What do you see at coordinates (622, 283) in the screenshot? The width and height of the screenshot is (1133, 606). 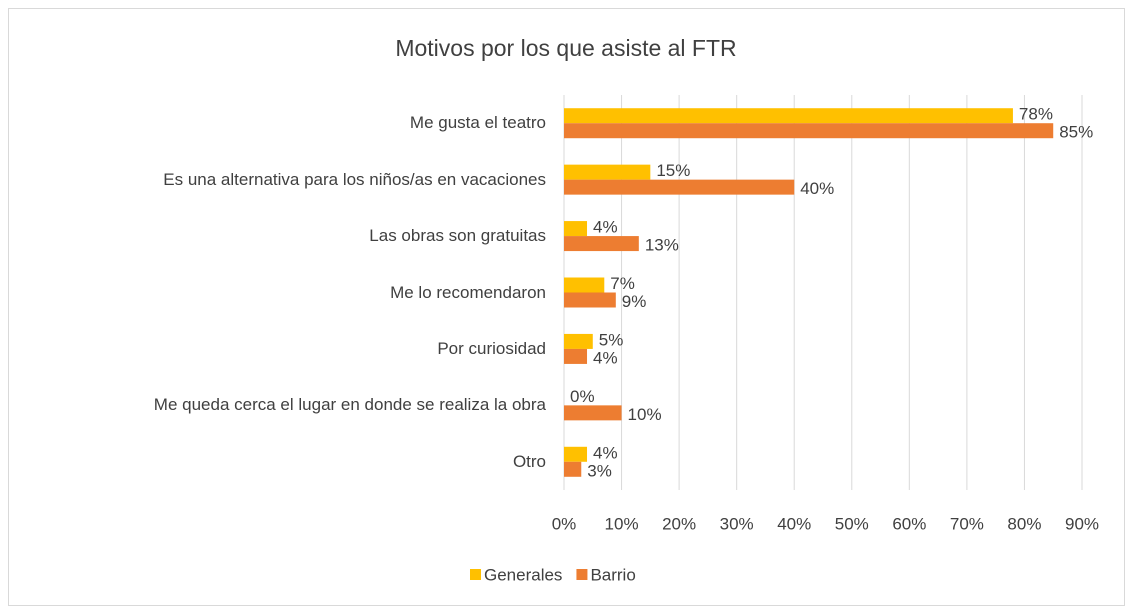 I see `data-label: 7%` at bounding box center [622, 283].